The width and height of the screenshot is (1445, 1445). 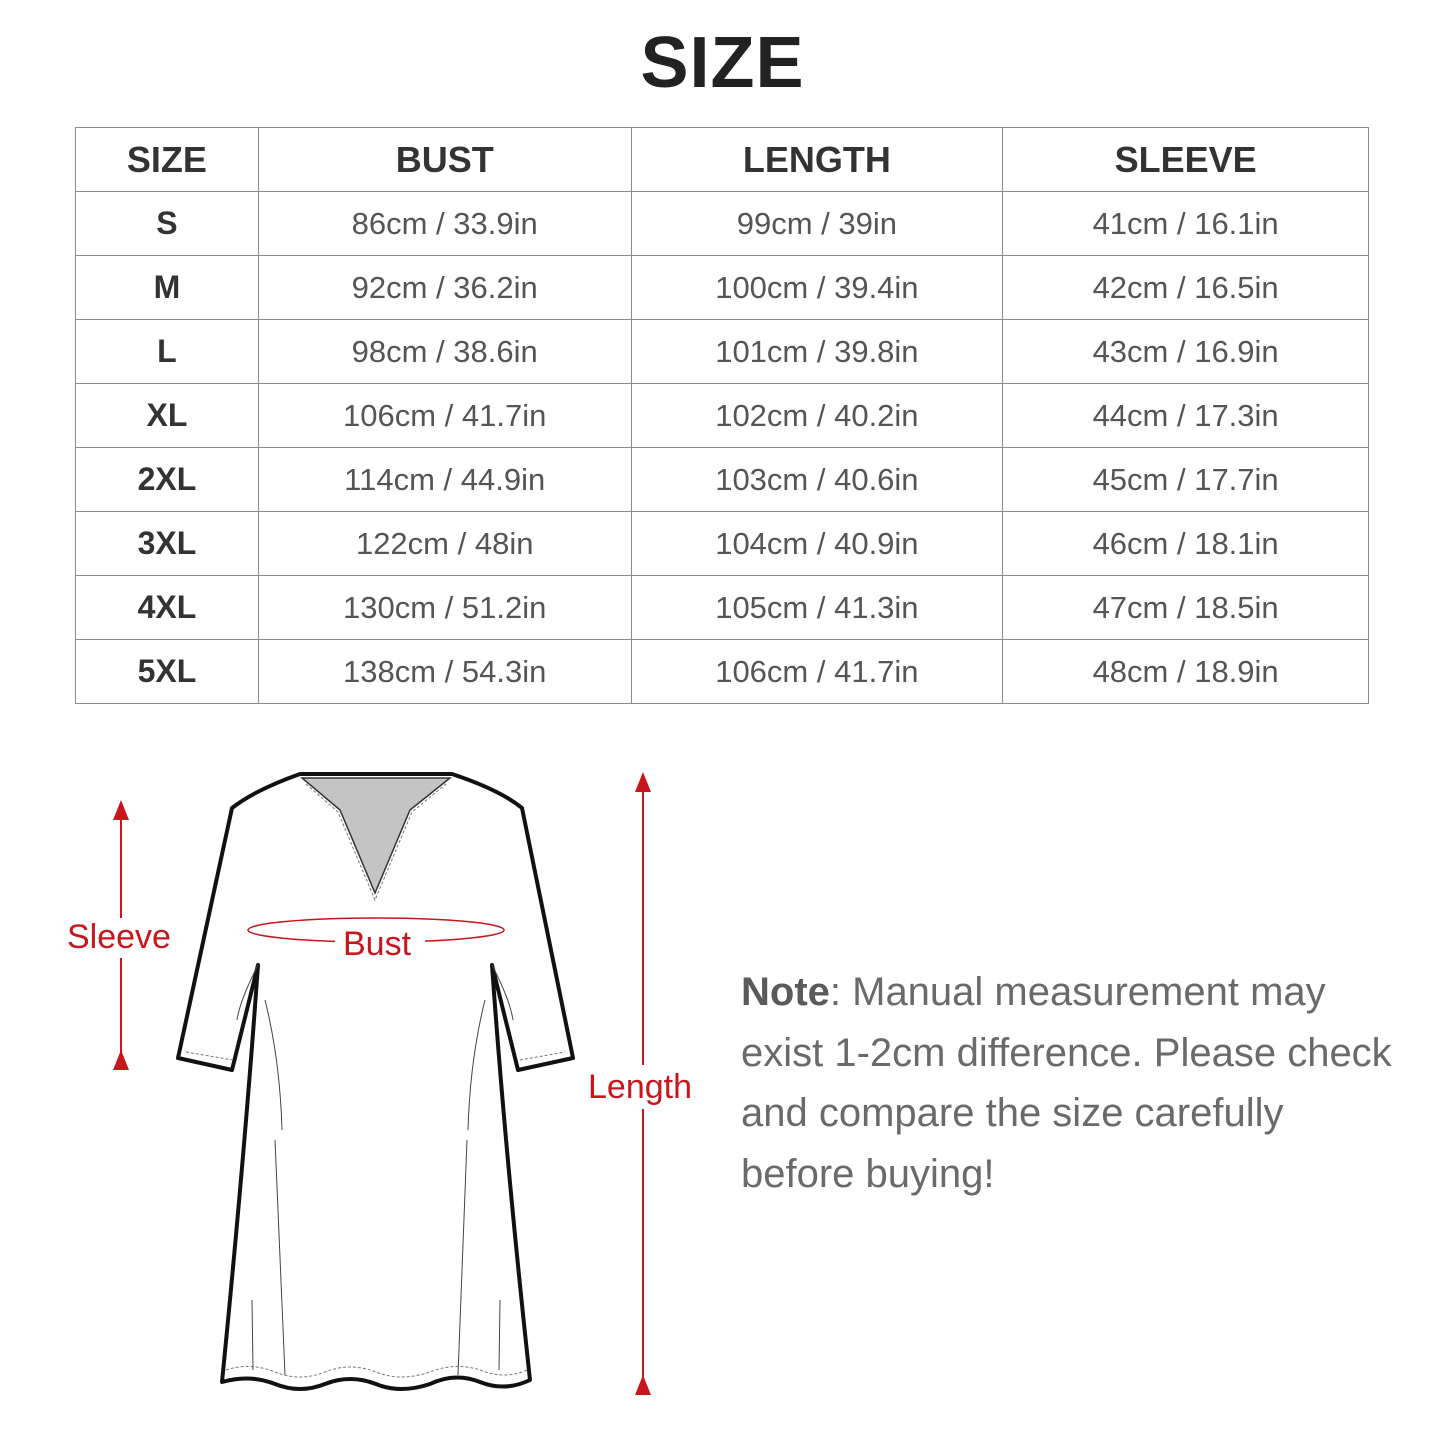 I want to click on length-cell: 103cm / 40.6in, so click(x=817, y=479).